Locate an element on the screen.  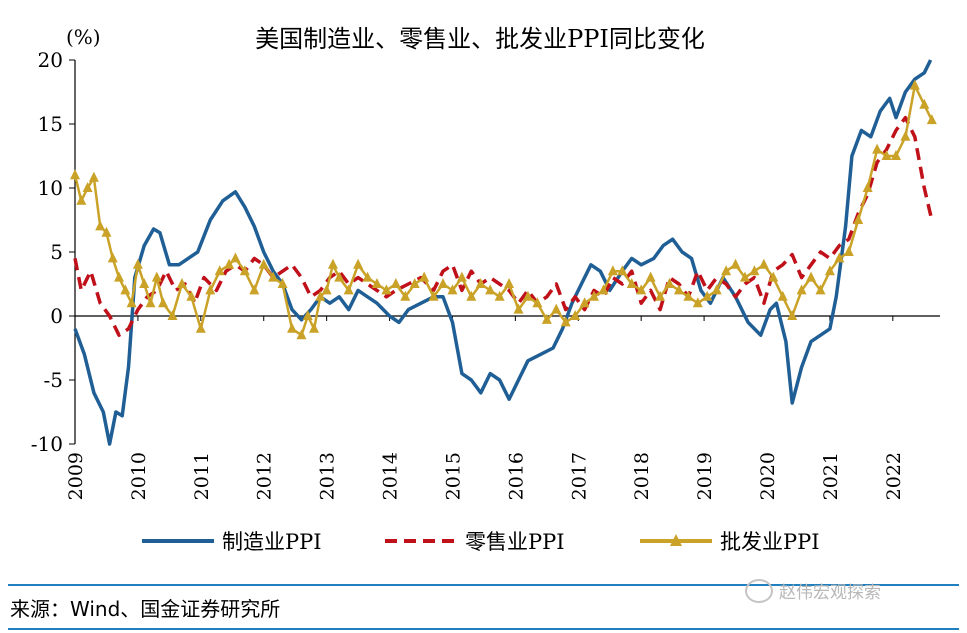
x-tick-label: 2013 is located at coordinates (328, 476).